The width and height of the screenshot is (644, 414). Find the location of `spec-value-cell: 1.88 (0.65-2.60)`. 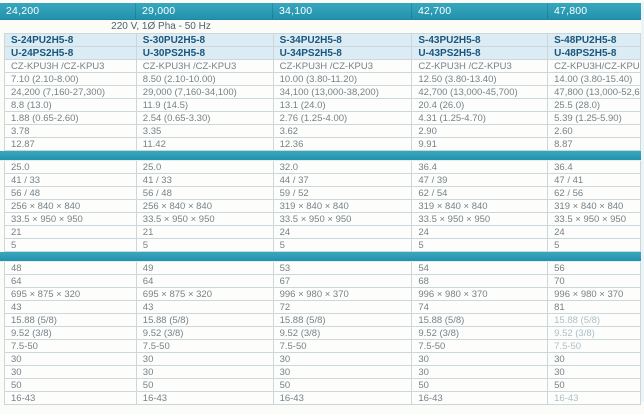

spec-value-cell: 1.88 (0.65-2.60) is located at coordinates (71, 118).